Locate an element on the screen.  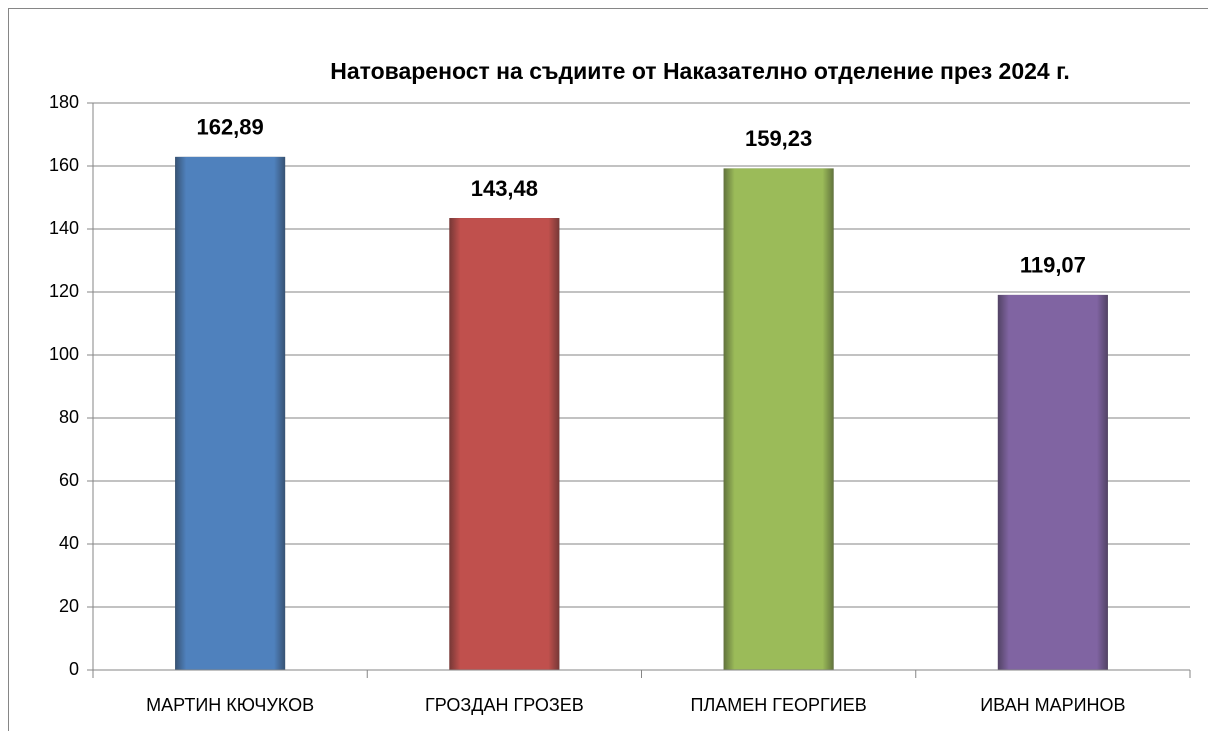
y-tick-label: 0 is located at coordinates (74, 669).